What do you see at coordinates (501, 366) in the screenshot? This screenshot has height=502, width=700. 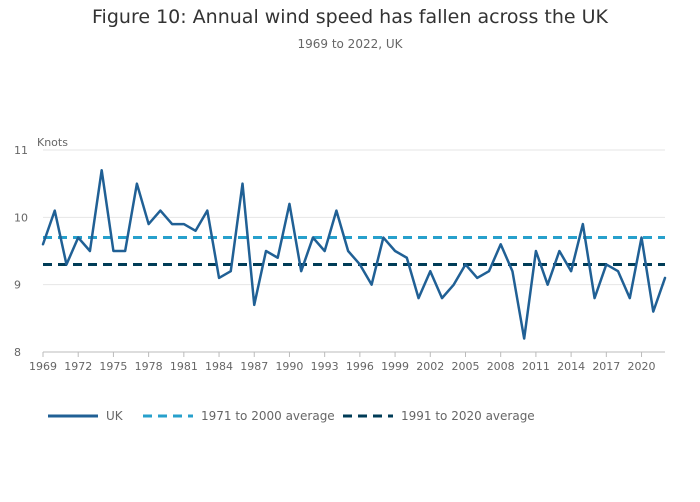 I see `x-tick-label: 2008` at bounding box center [501, 366].